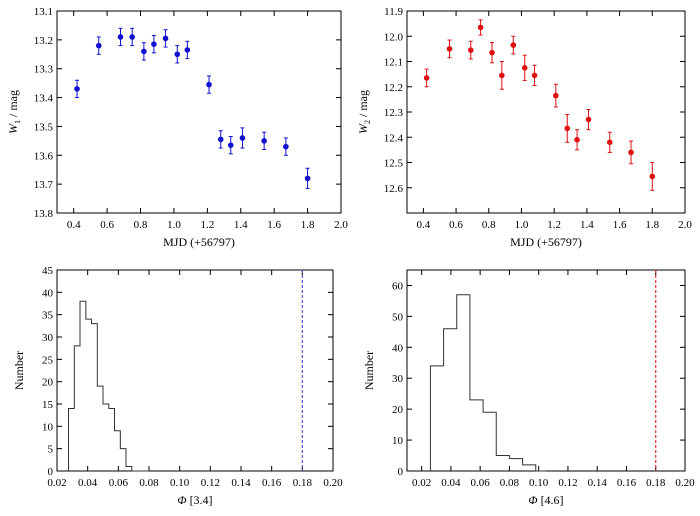 Image resolution: width=700 pixels, height=516 pixels. Describe the element at coordinates (393, 12) in the screenshot. I see `w2-ytick-label: 11.9` at that location.